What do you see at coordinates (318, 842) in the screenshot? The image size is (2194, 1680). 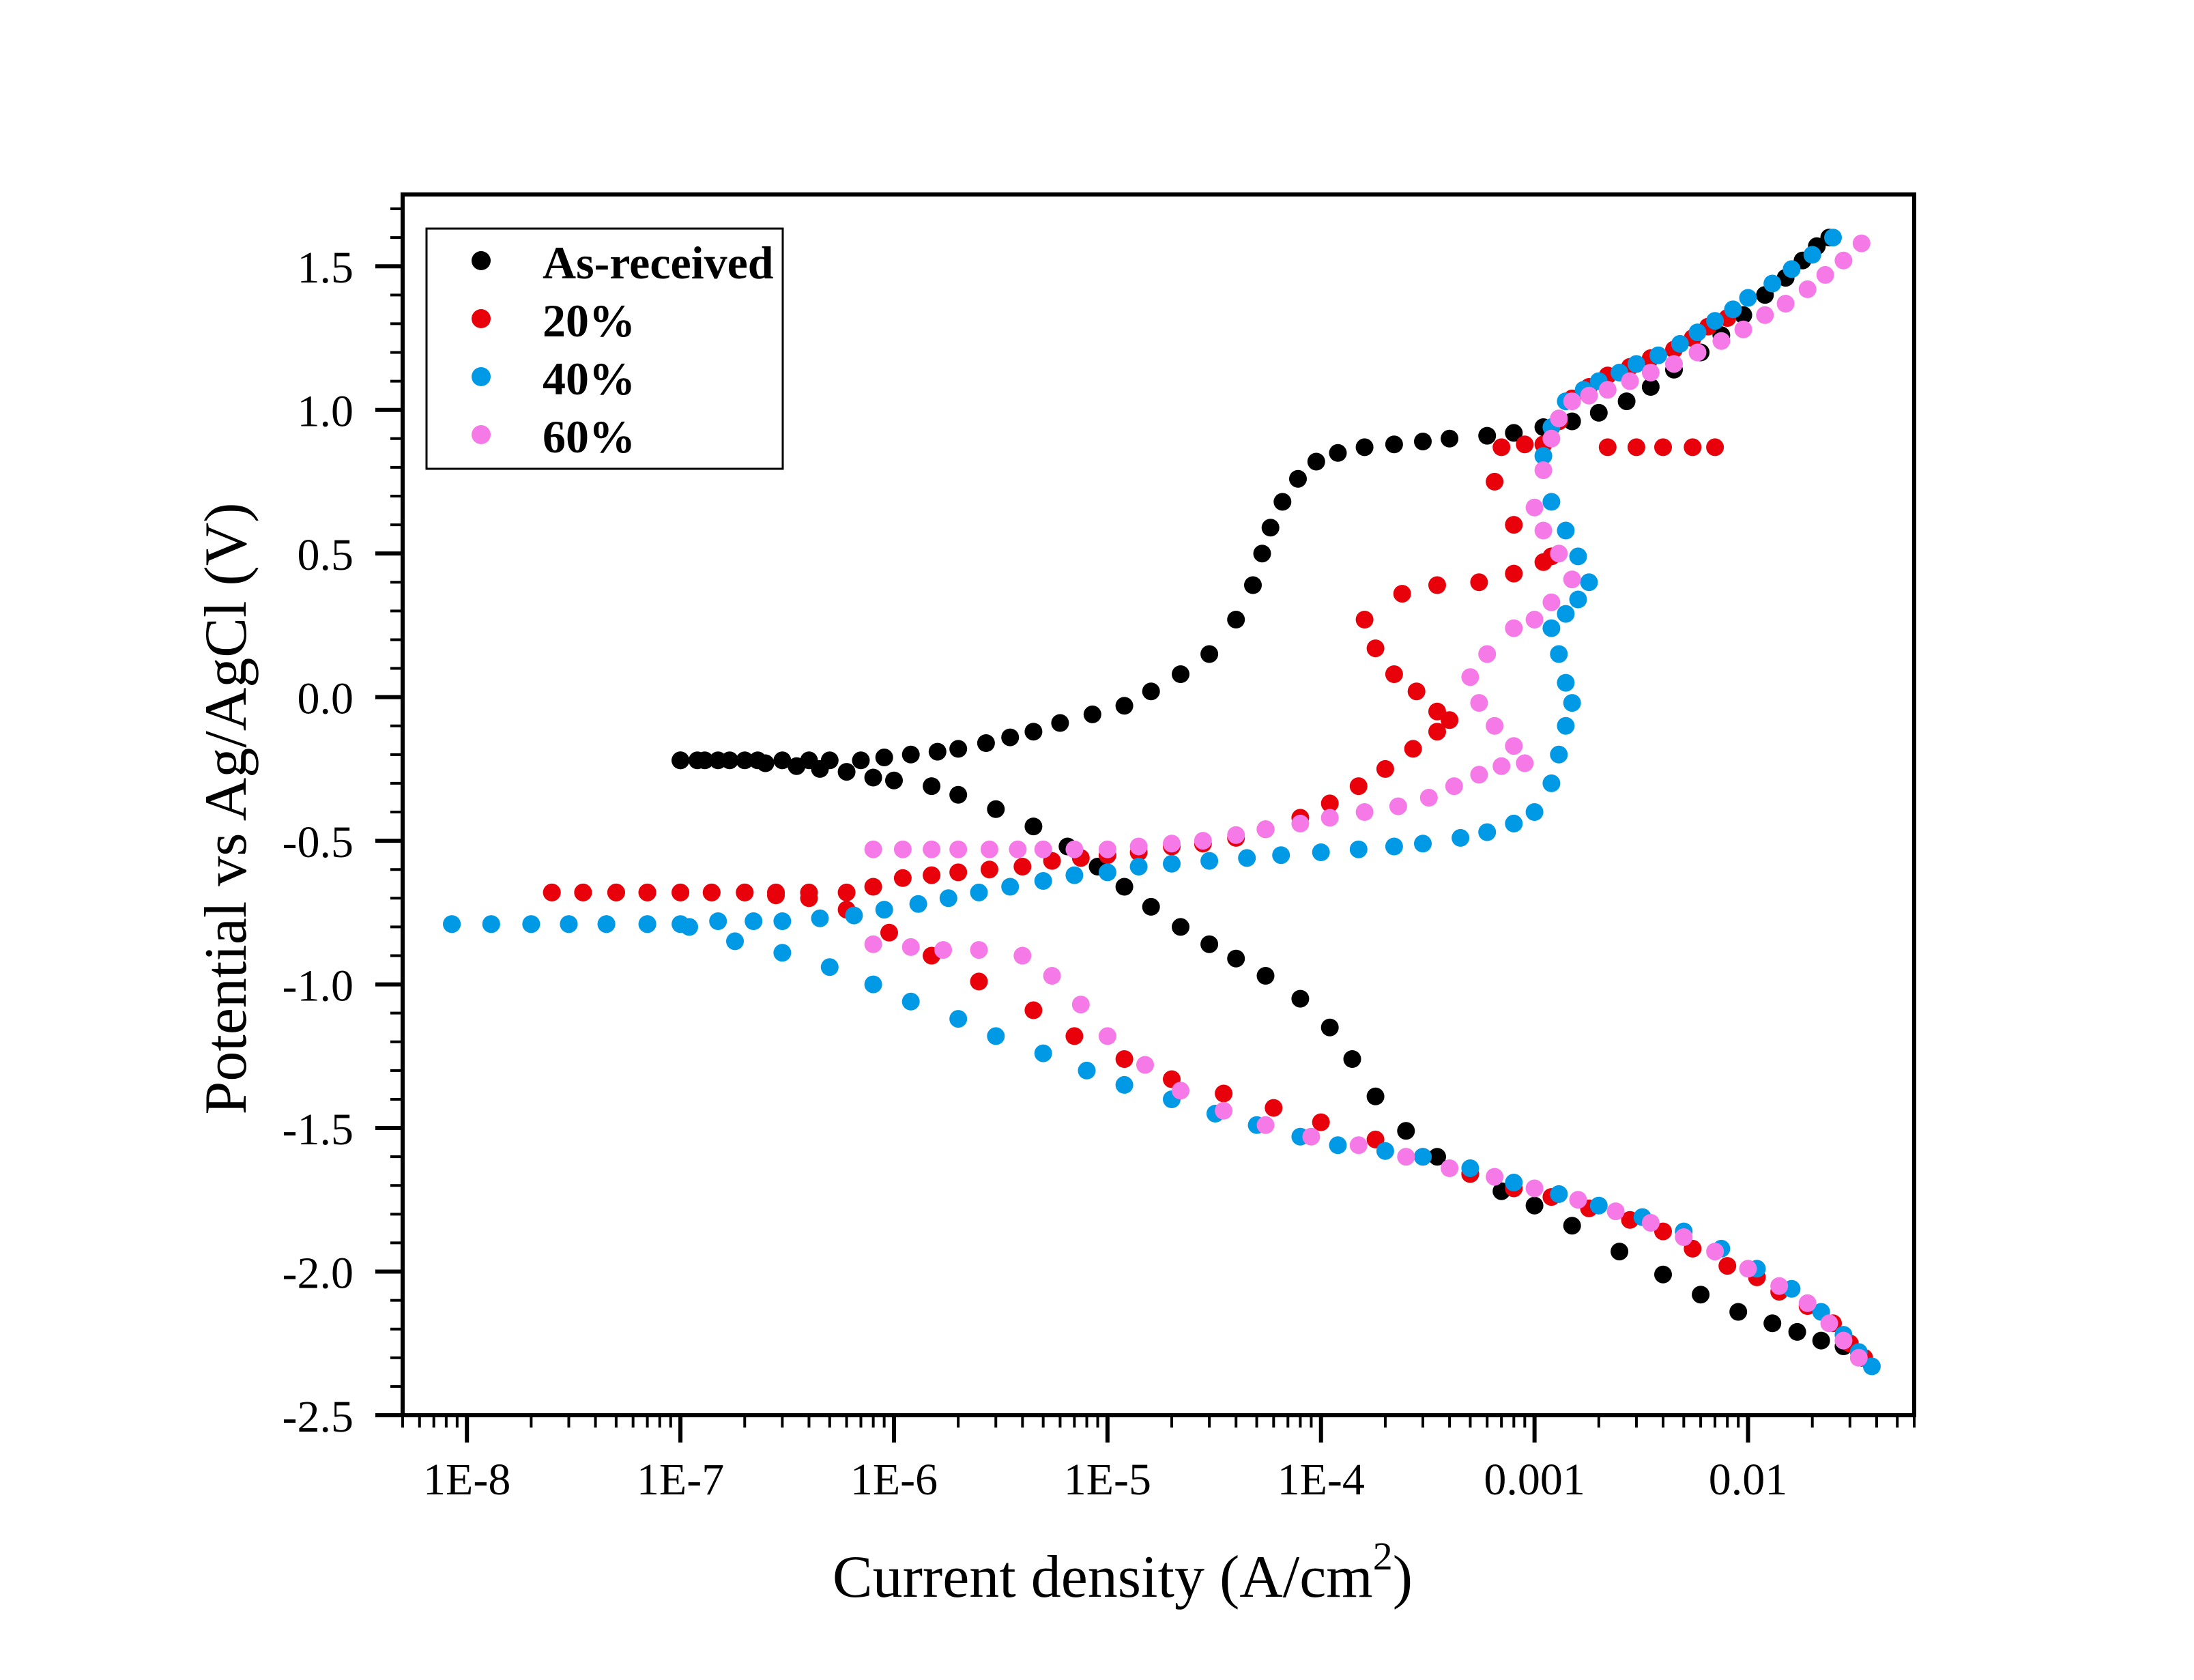 I see `y-tick-label: -0.5` at bounding box center [318, 842].